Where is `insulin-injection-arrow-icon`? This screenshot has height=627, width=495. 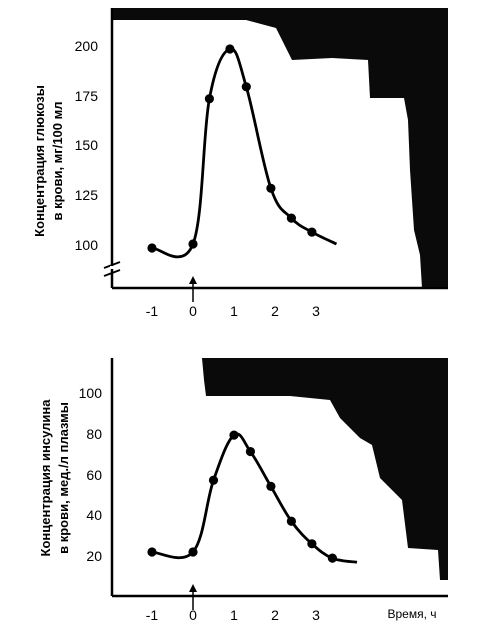 insulin-injection-arrow-icon is located at coordinates (193, 597).